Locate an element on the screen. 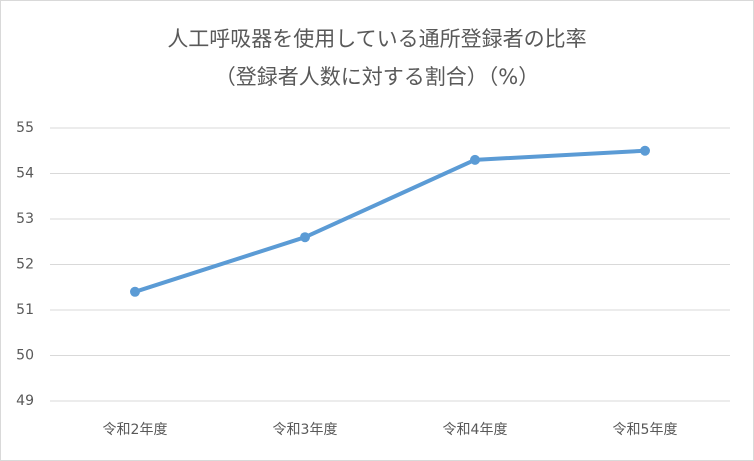  x-tick-label: 令和4年度 is located at coordinates (475, 430).